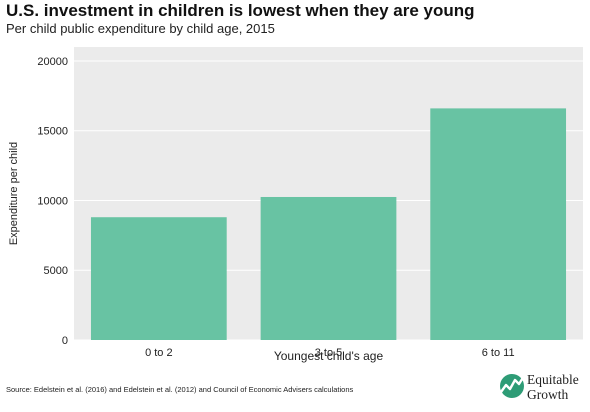 The height and width of the screenshot is (412, 590). Describe the element at coordinates (512, 386) in the screenshot. I see `growth-chart-icon` at that location.